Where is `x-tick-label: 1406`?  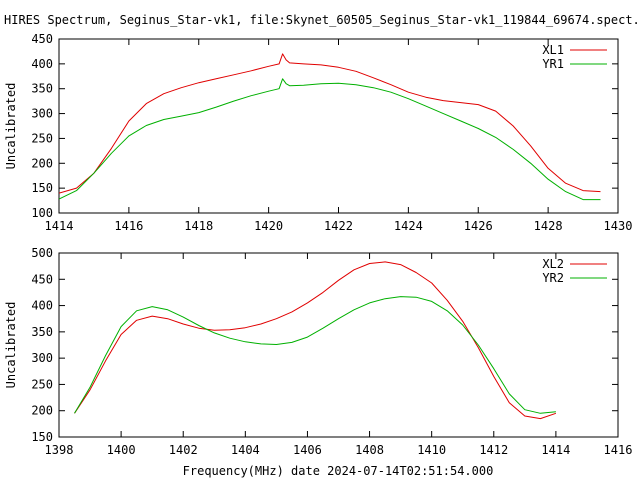 x-tick-label: 1406 is located at coordinates (307, 450).